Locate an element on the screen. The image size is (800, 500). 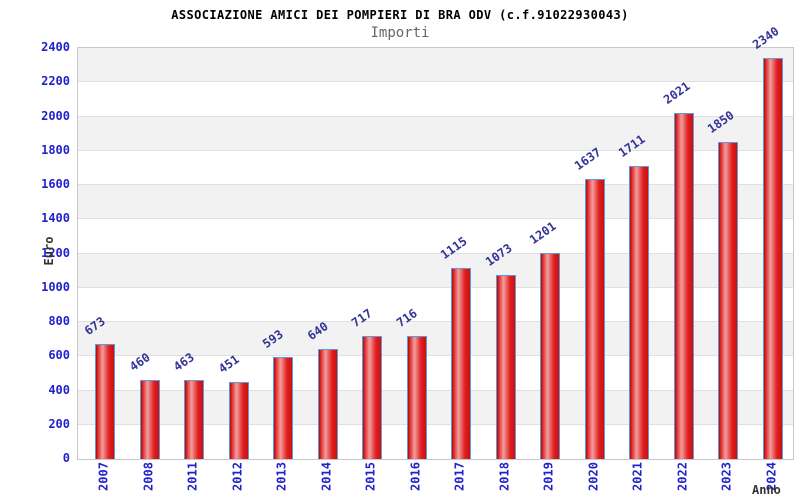
x-tick-label: 2021 is located at coordinates (637, 476).